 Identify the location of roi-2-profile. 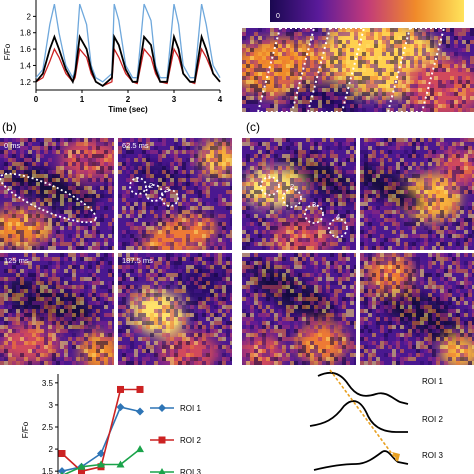
(358, 416).